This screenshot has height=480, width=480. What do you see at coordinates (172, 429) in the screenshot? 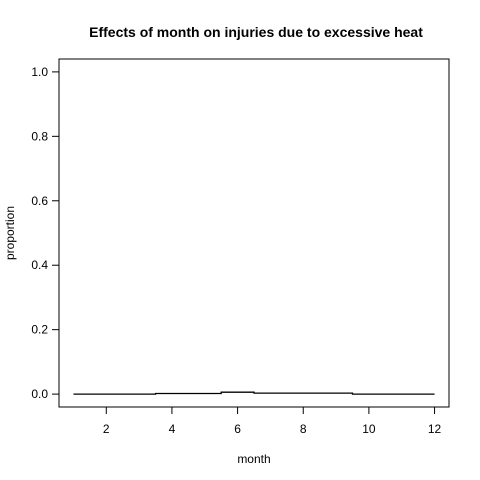
I see `x-tick-label: 4` at bounding box center [172, 429].